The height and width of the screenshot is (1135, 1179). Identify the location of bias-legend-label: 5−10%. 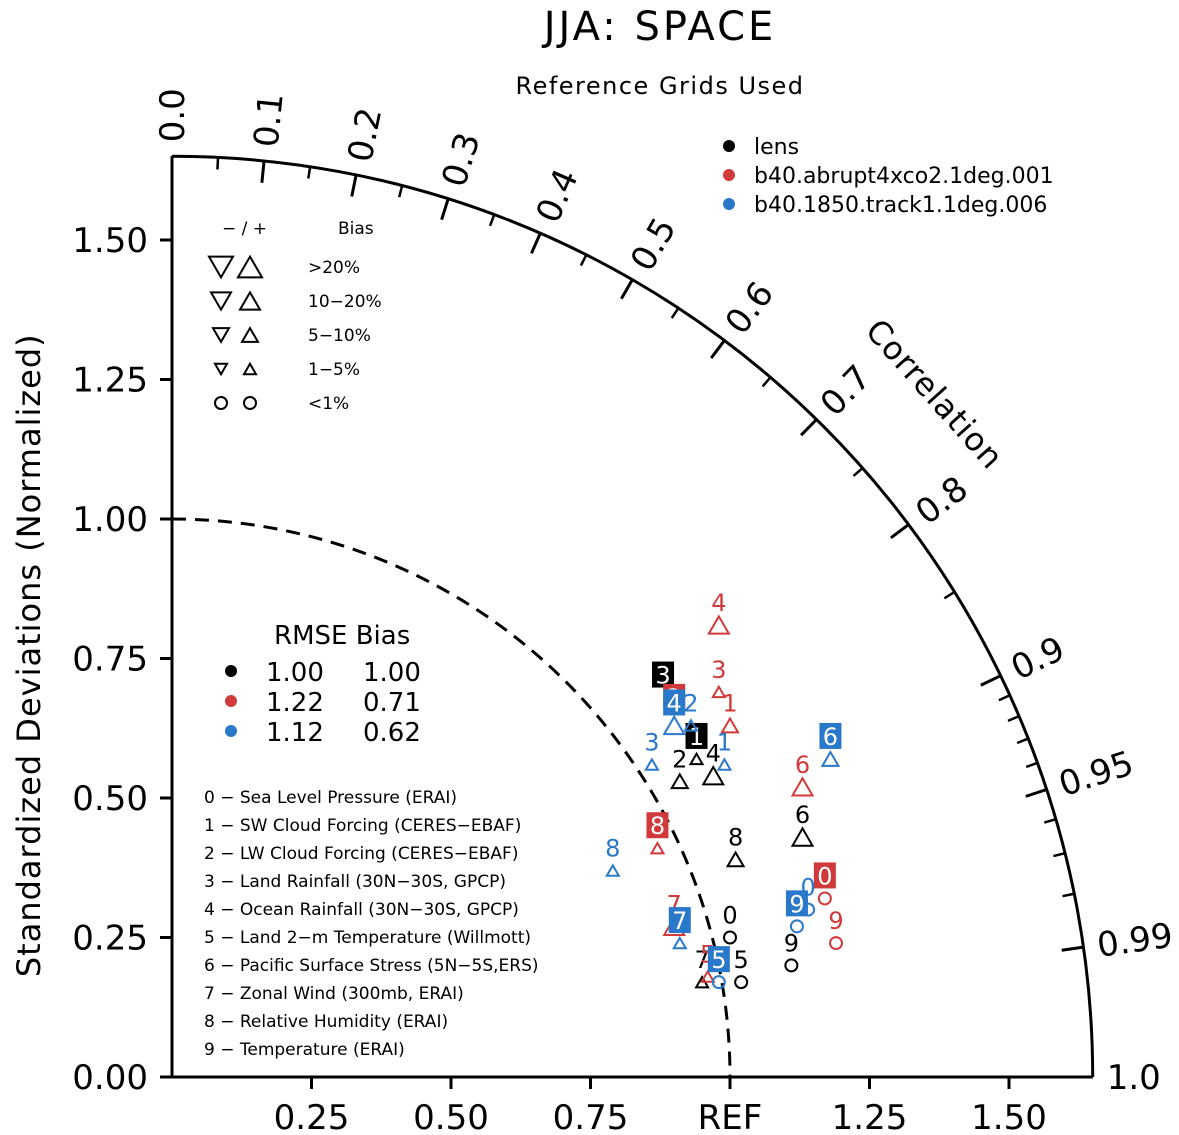
(339, 336).